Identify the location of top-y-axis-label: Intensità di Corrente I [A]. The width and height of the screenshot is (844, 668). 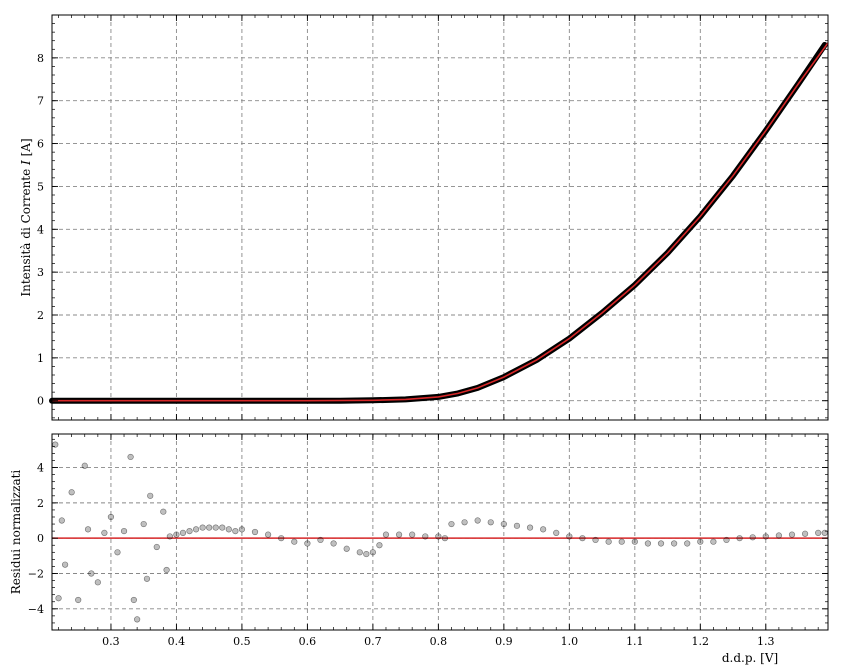
(26, 217).